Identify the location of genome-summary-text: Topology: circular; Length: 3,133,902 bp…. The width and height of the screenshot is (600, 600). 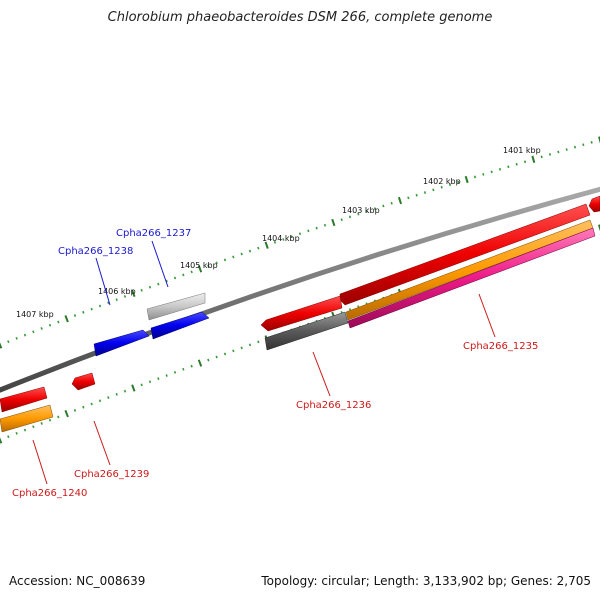
(426, 581).